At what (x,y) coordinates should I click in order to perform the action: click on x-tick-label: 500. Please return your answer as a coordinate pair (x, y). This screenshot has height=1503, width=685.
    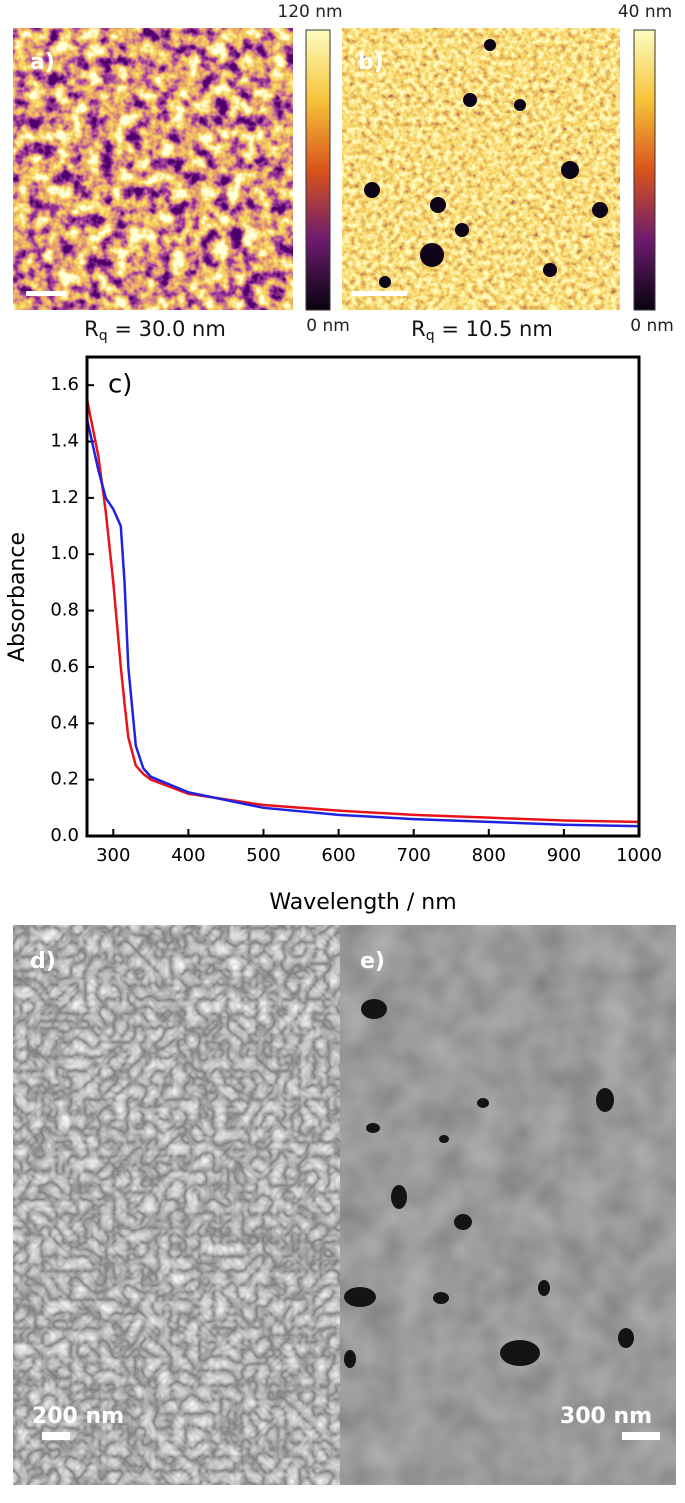
    Looking at the image, I should click on (263, 855).